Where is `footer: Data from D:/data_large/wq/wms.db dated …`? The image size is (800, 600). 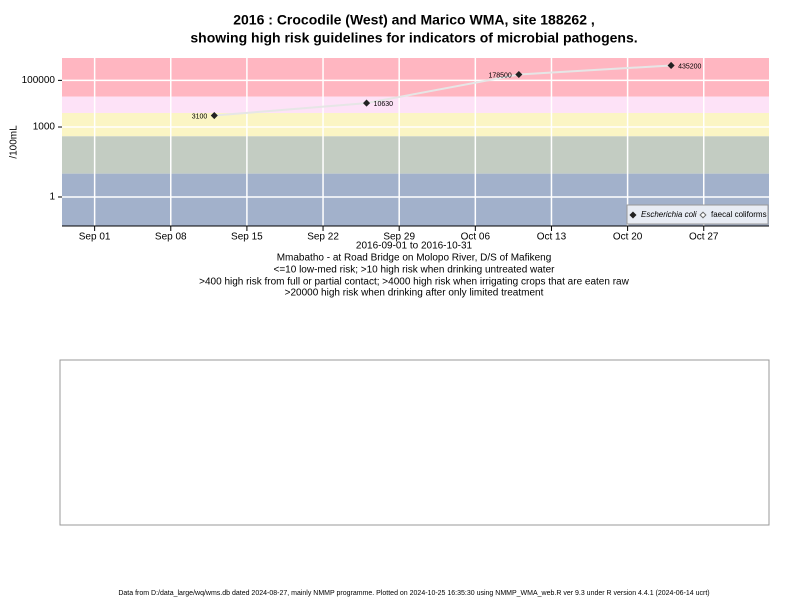 footer: Data from D:/data_large/wq/wms.db dated … is located at coordinates (413, 593).